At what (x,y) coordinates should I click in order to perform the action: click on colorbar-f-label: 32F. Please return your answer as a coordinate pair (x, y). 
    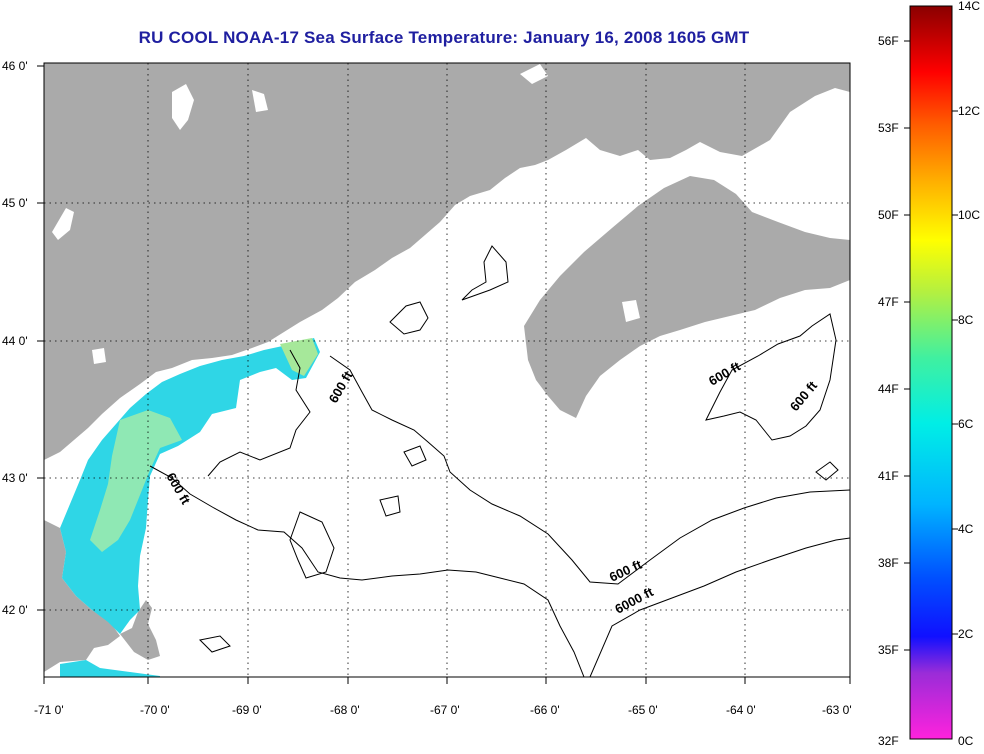
    Looking at the image, I should click on (888, 741).